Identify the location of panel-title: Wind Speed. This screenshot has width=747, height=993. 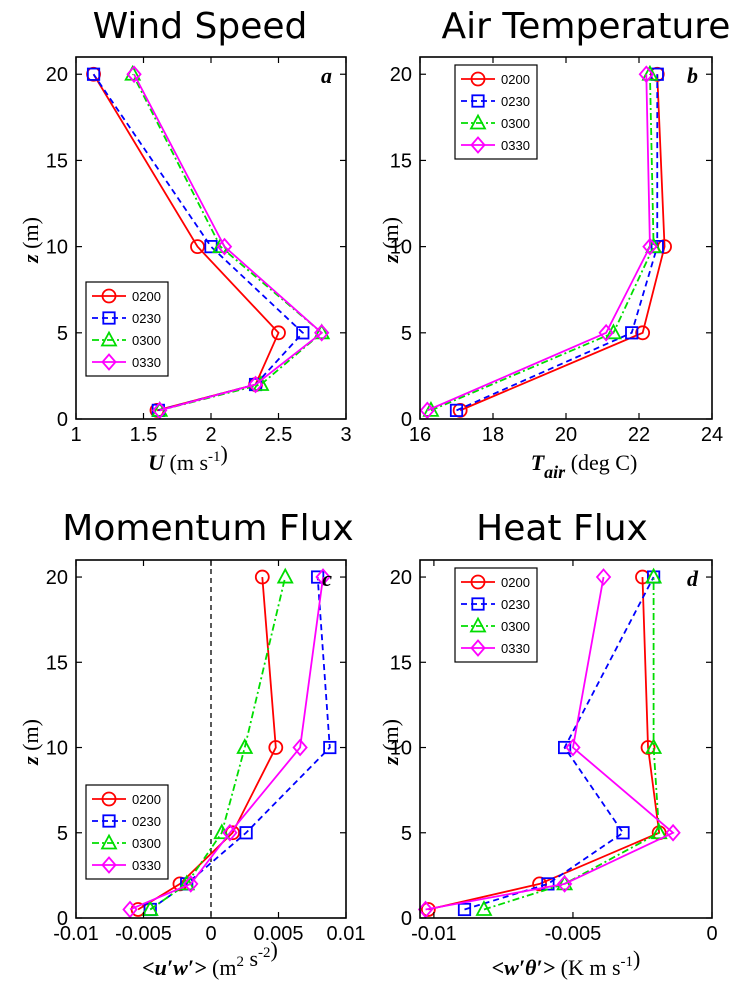
(200, 26).